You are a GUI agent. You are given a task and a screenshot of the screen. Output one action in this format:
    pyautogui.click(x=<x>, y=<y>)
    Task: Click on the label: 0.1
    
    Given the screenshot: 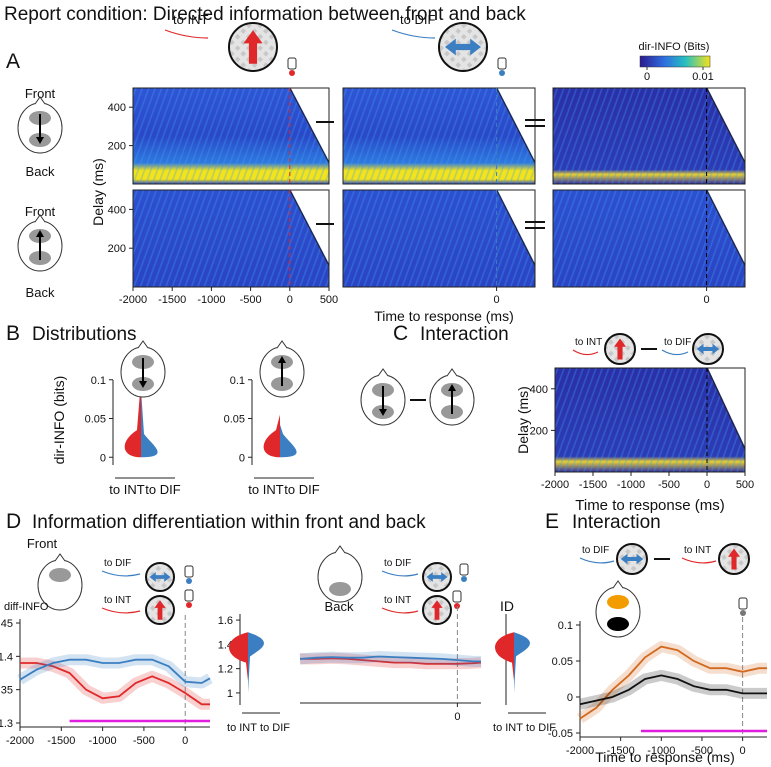 What is the action you would take?
    pyautogui.click(x=98, y=381)
    